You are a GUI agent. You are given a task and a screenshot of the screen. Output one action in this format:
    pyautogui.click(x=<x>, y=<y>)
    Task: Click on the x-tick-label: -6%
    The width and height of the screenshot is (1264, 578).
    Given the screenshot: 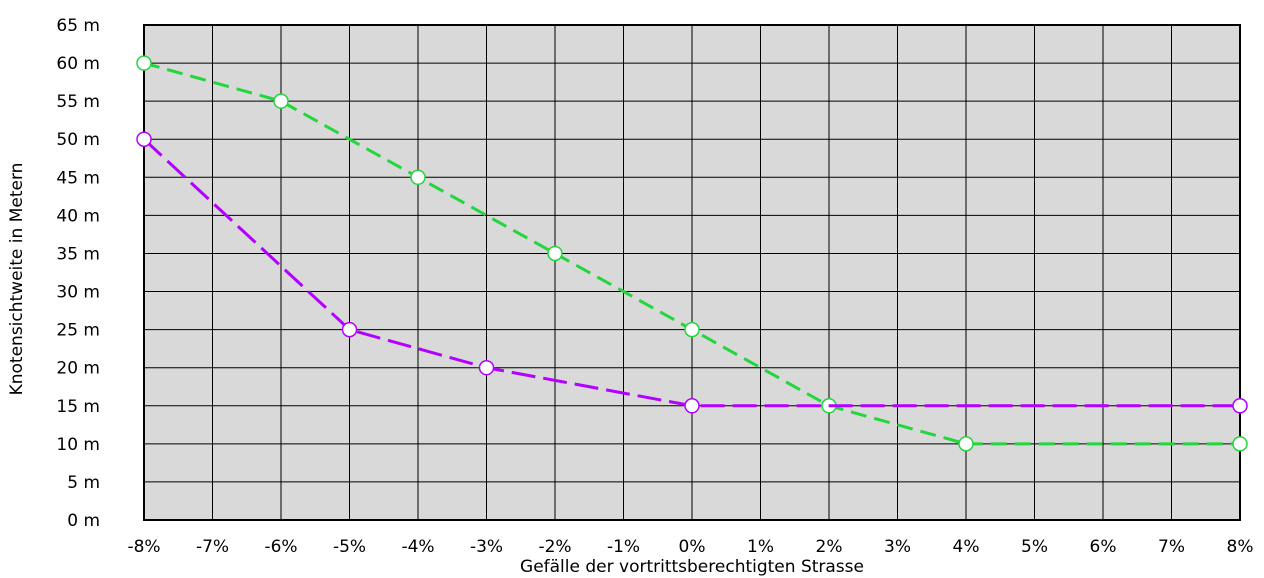 What is the action you would take?
    pyautogui.click(x=280, y=547)
    